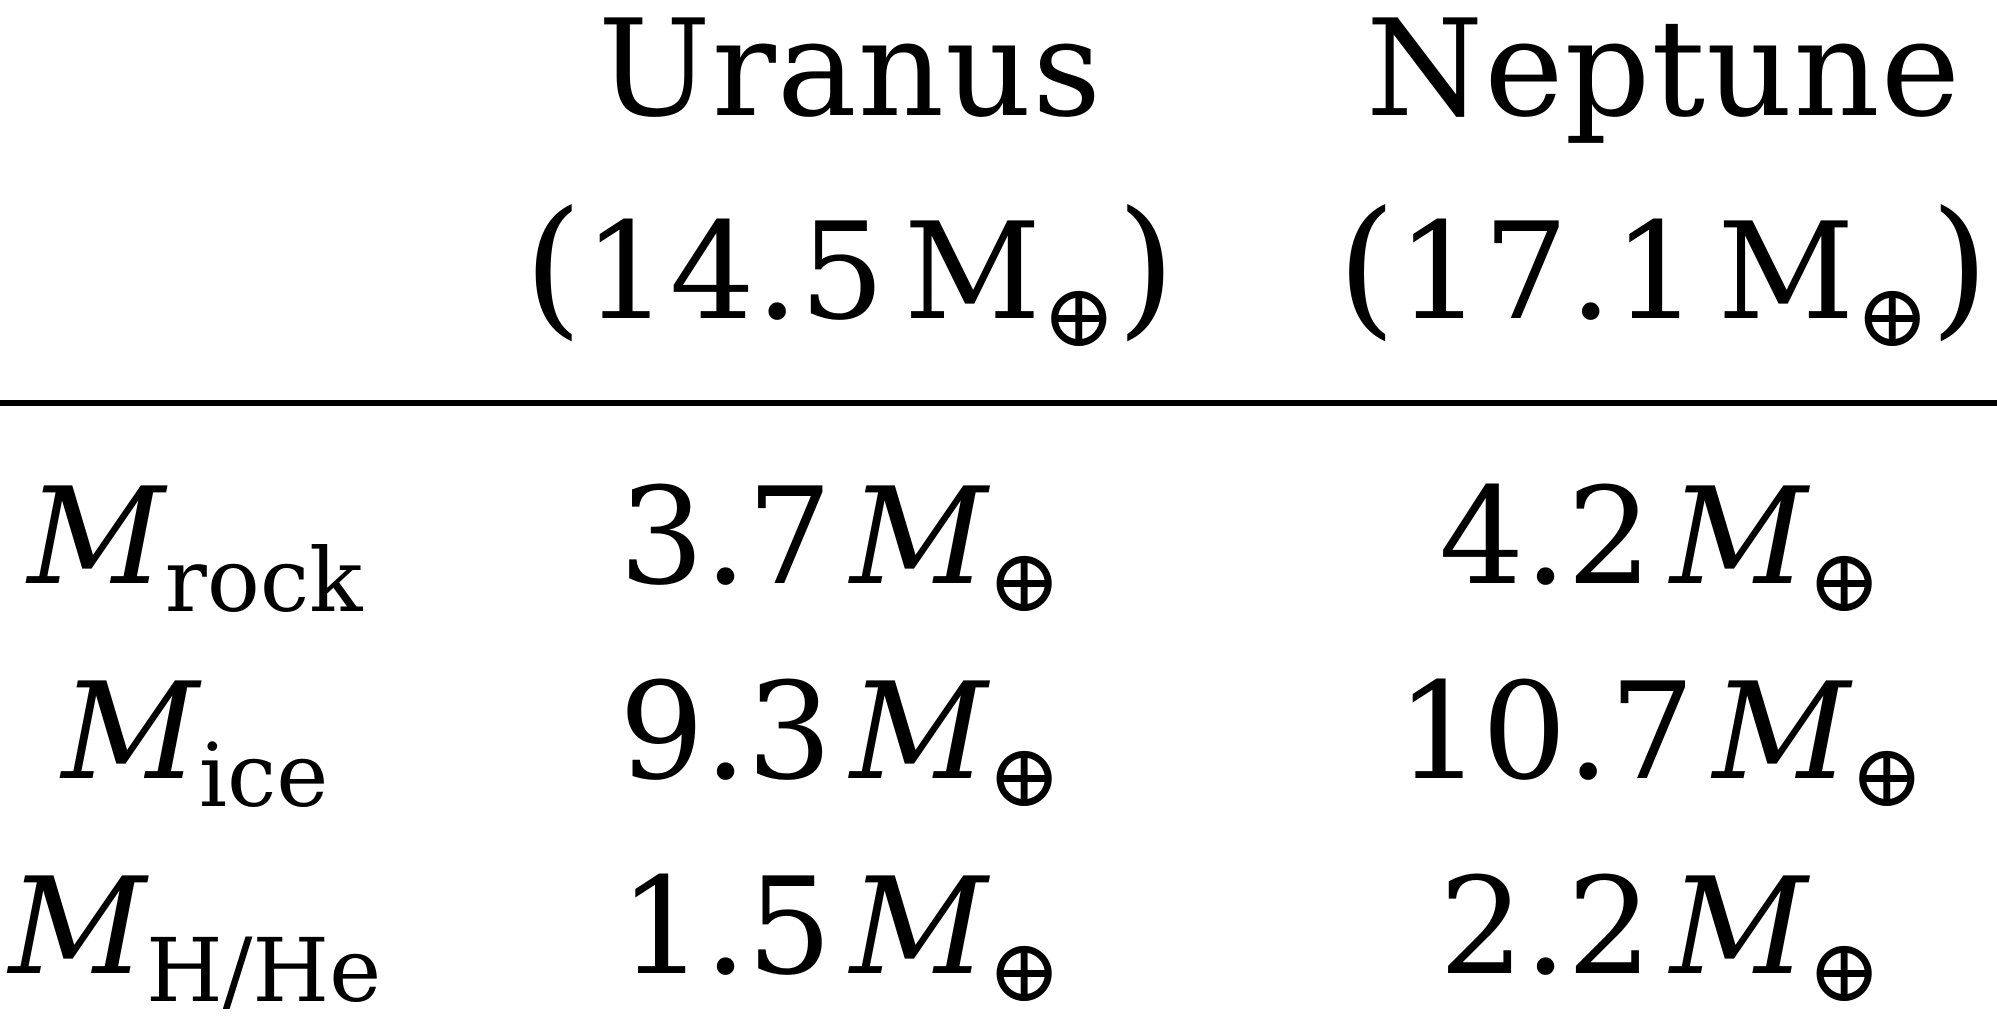  What do you see at coordinates (840, 740) in the screenshot?
I see `uranus-ice-mass: 9.3 M⊕` at bounding box center [840, 740].